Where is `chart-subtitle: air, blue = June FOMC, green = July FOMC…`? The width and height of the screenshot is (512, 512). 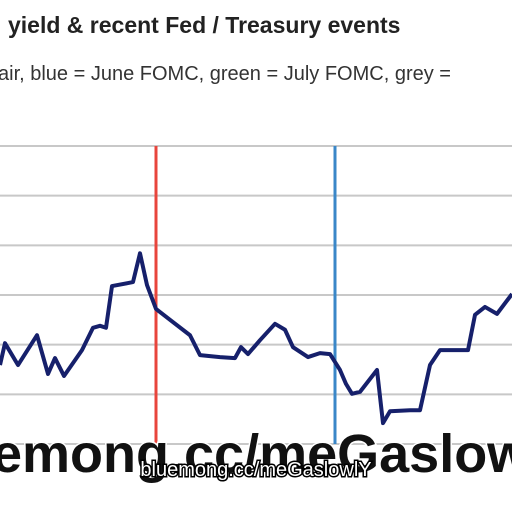
chart-subtitle: air, blue = June FOMC, green = July FOMC… is located at coordinates (225, 74).